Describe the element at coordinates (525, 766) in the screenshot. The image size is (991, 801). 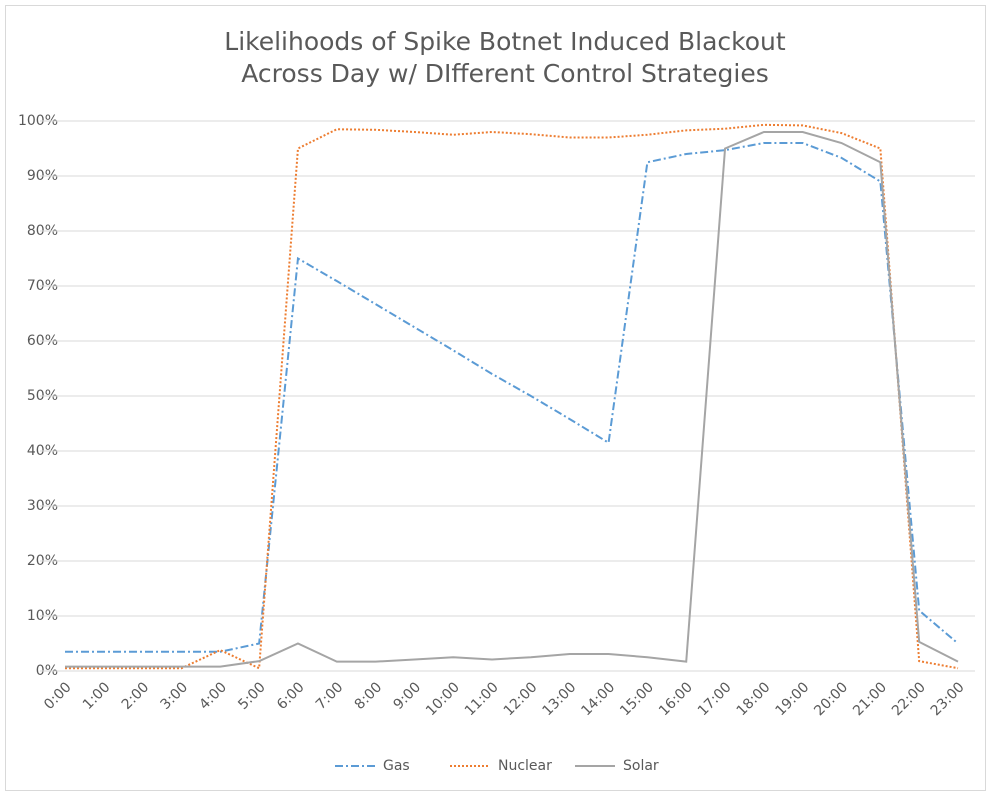
I see `legend-label: Nuclear` at that location.